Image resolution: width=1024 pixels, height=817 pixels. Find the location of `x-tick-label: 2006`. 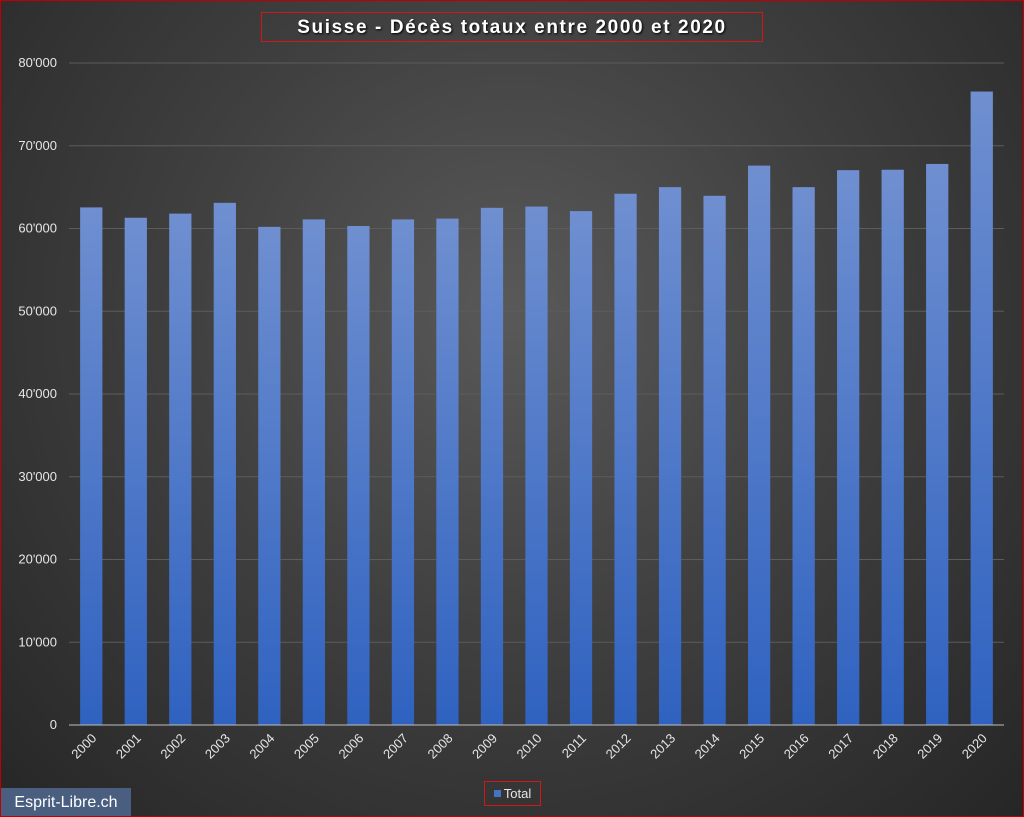

x-tick-label: 2006 is located at coordinates (350, 746).